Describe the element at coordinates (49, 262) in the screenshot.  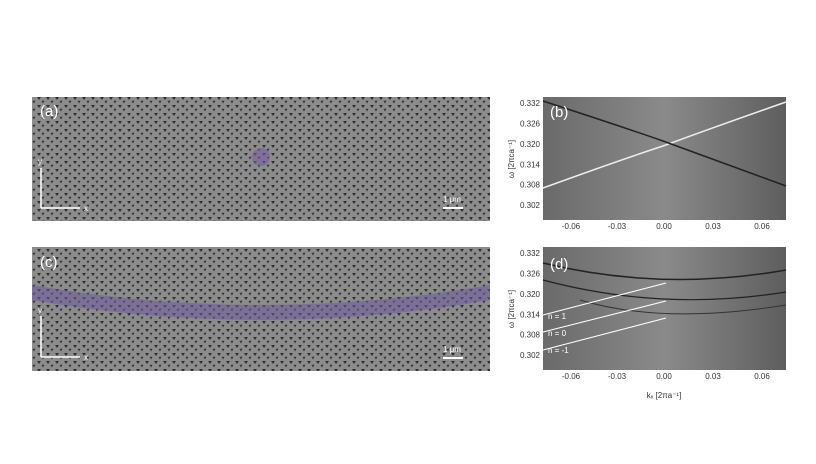
I see `panel-label: (c)` at that location.